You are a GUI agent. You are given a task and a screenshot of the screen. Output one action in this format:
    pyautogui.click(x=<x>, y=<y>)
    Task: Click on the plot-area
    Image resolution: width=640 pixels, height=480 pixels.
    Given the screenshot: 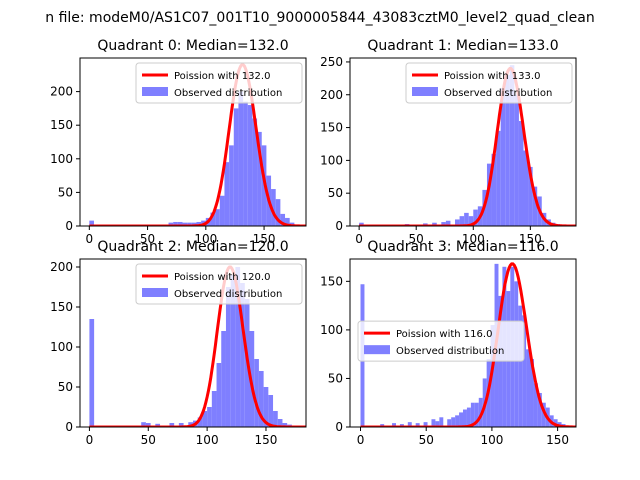 What is the action you would take?
    pyautogui.click(x=197, y=346)
    